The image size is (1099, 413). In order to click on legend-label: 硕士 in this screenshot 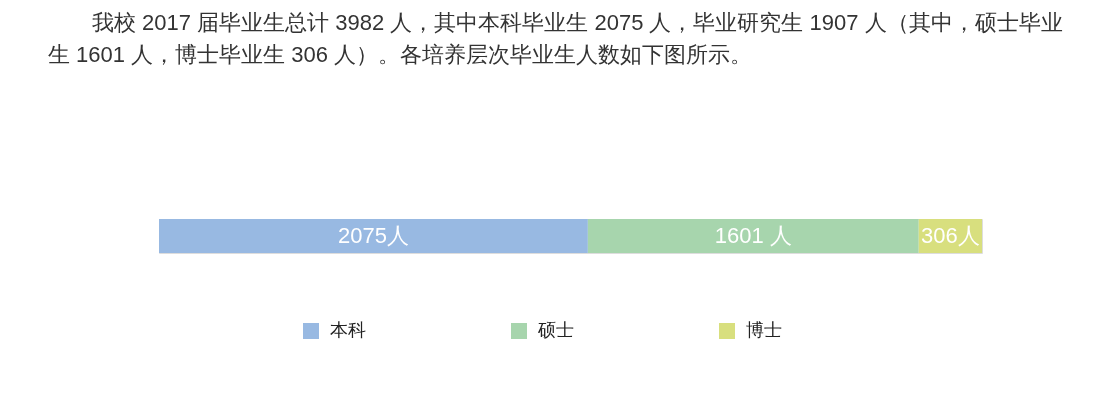, I will do `click(555, 330)`.